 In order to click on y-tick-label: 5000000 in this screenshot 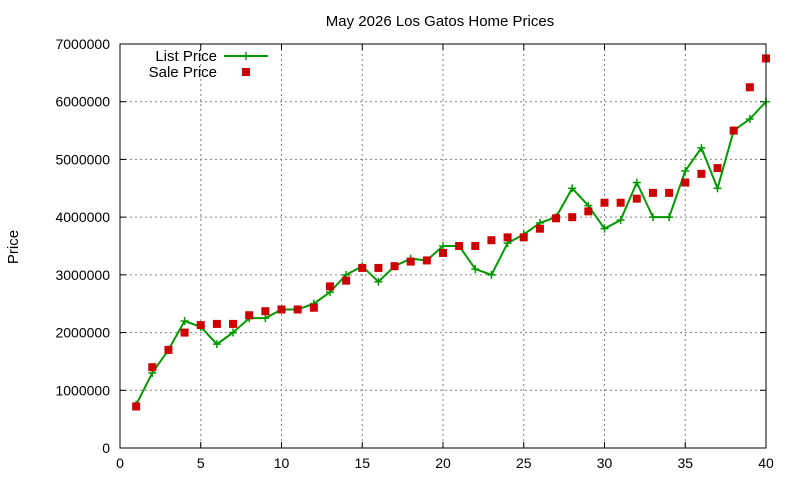, I will do `click(82, 159)`.